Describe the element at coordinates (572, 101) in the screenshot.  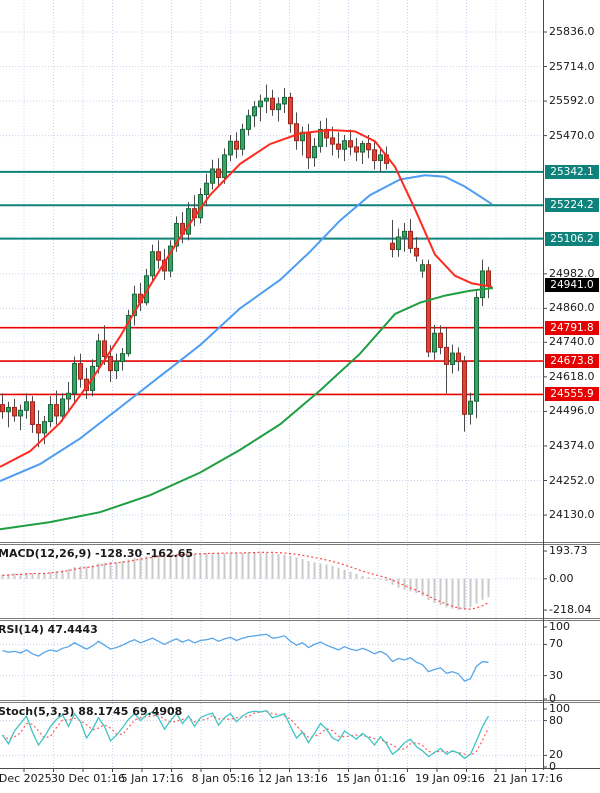
I see `price-axis-label: 25592.0` at that location.